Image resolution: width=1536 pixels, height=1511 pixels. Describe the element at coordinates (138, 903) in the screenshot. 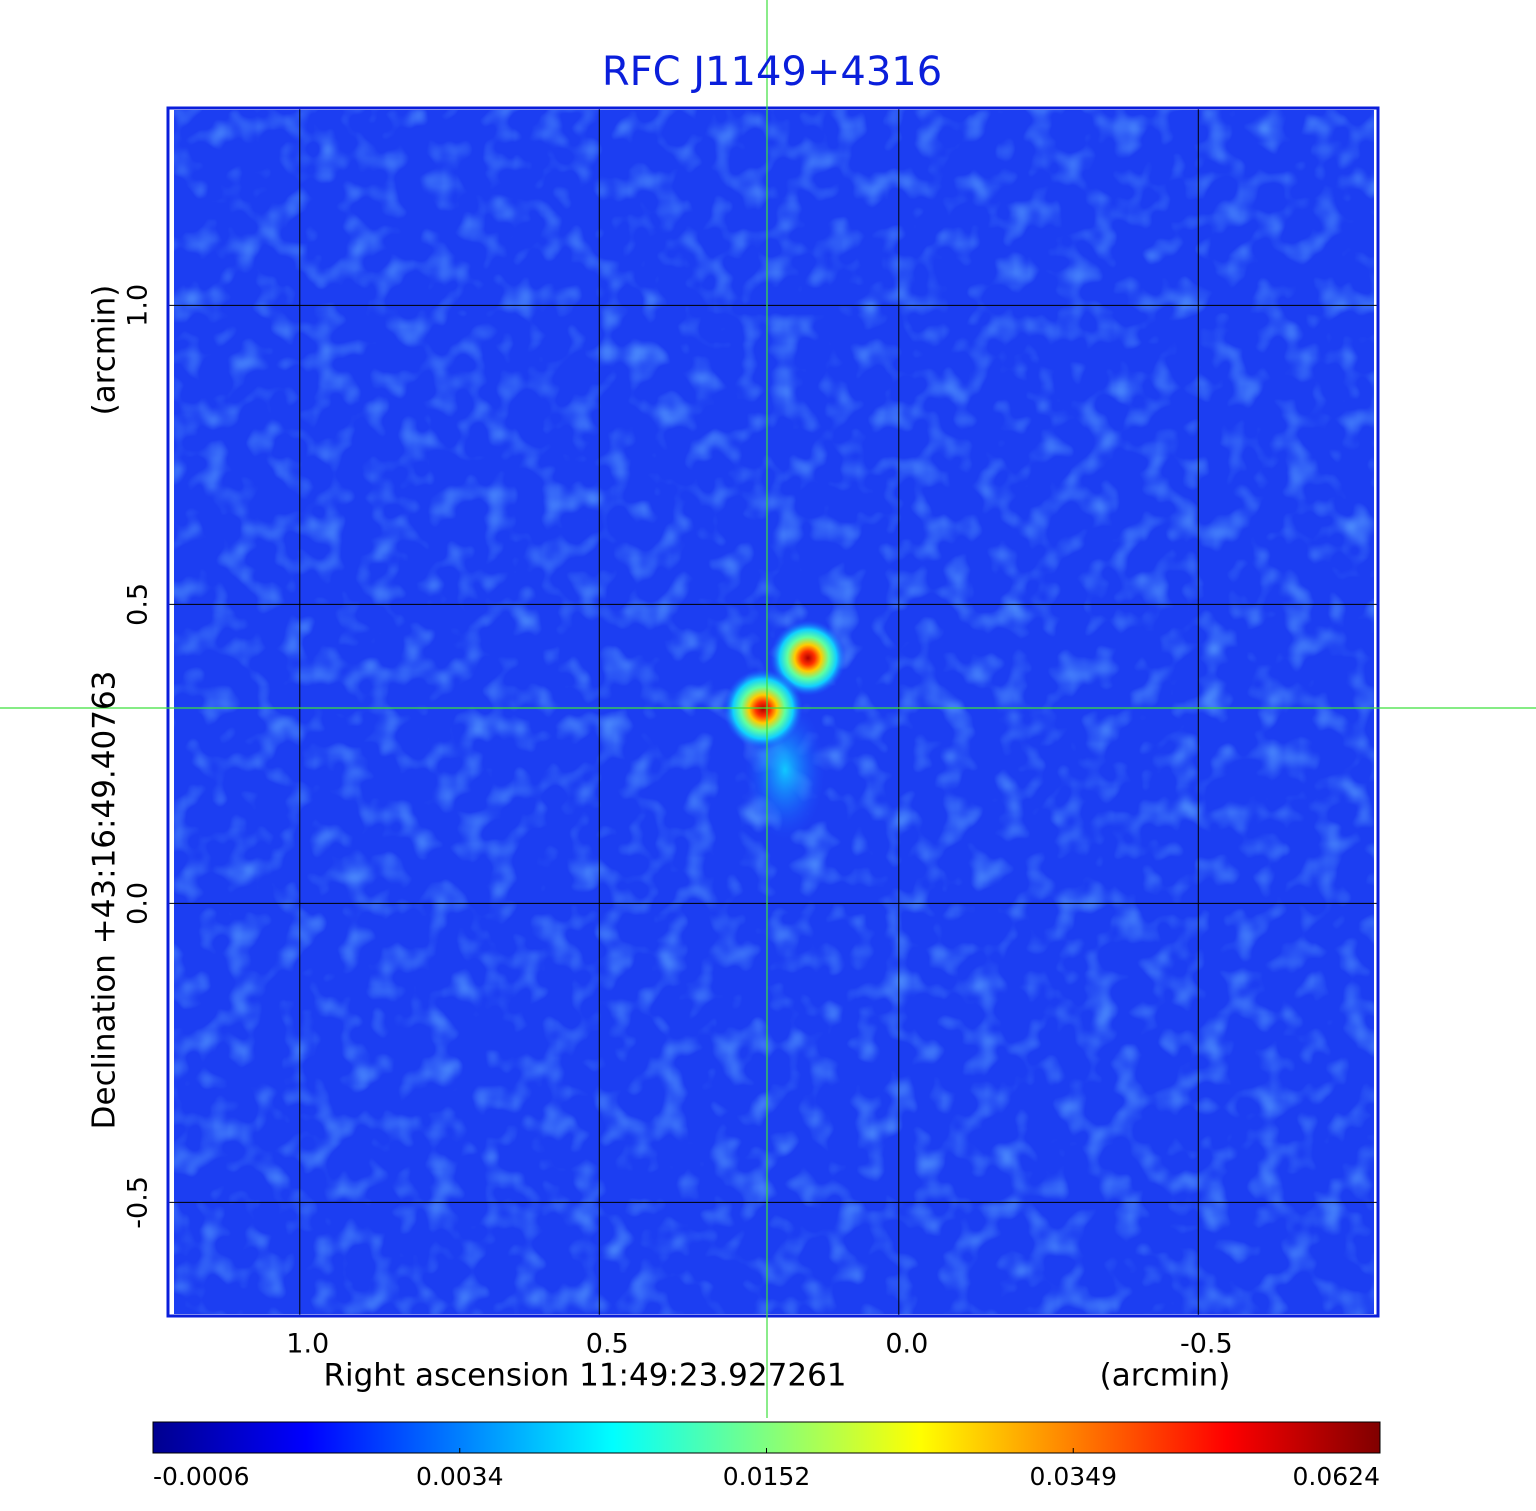

I see `y-tick-label: 0.0` at that location.